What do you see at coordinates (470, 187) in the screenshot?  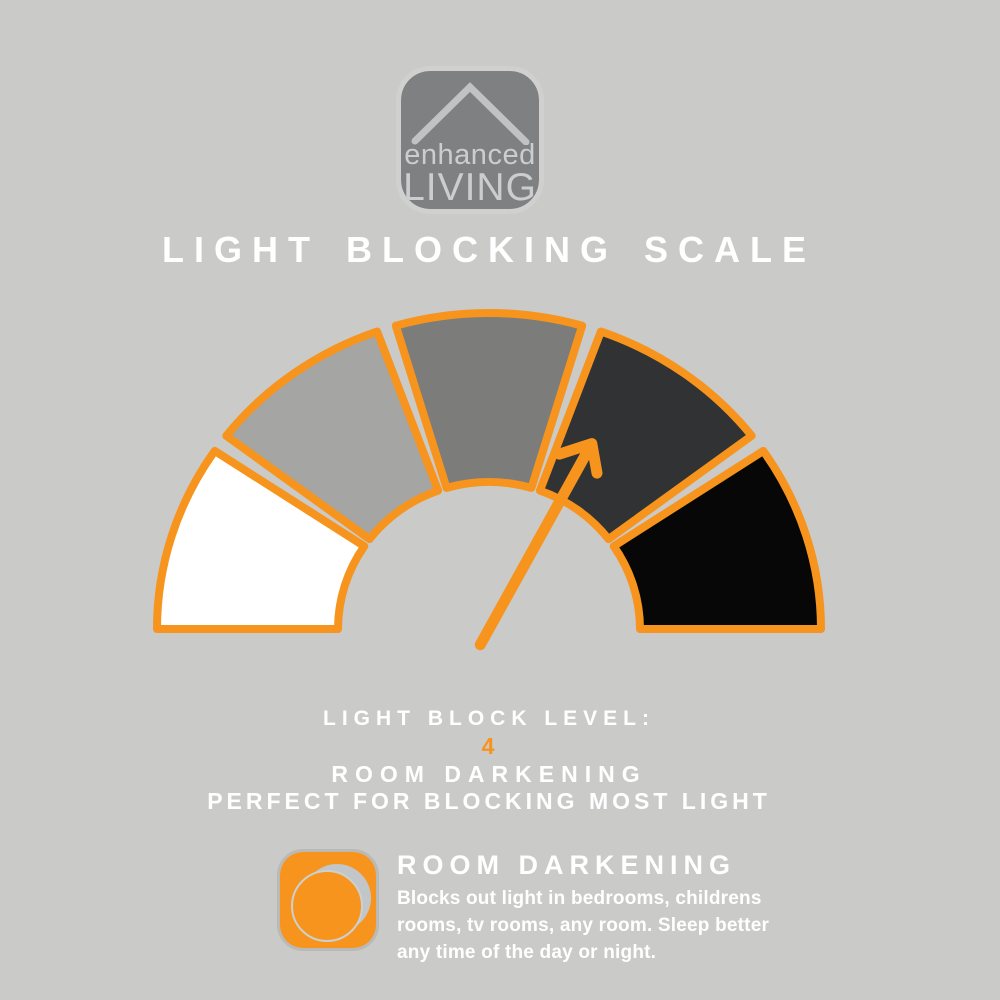 I see `logo-text-living: LIVING` at bounding box center [470, 187].